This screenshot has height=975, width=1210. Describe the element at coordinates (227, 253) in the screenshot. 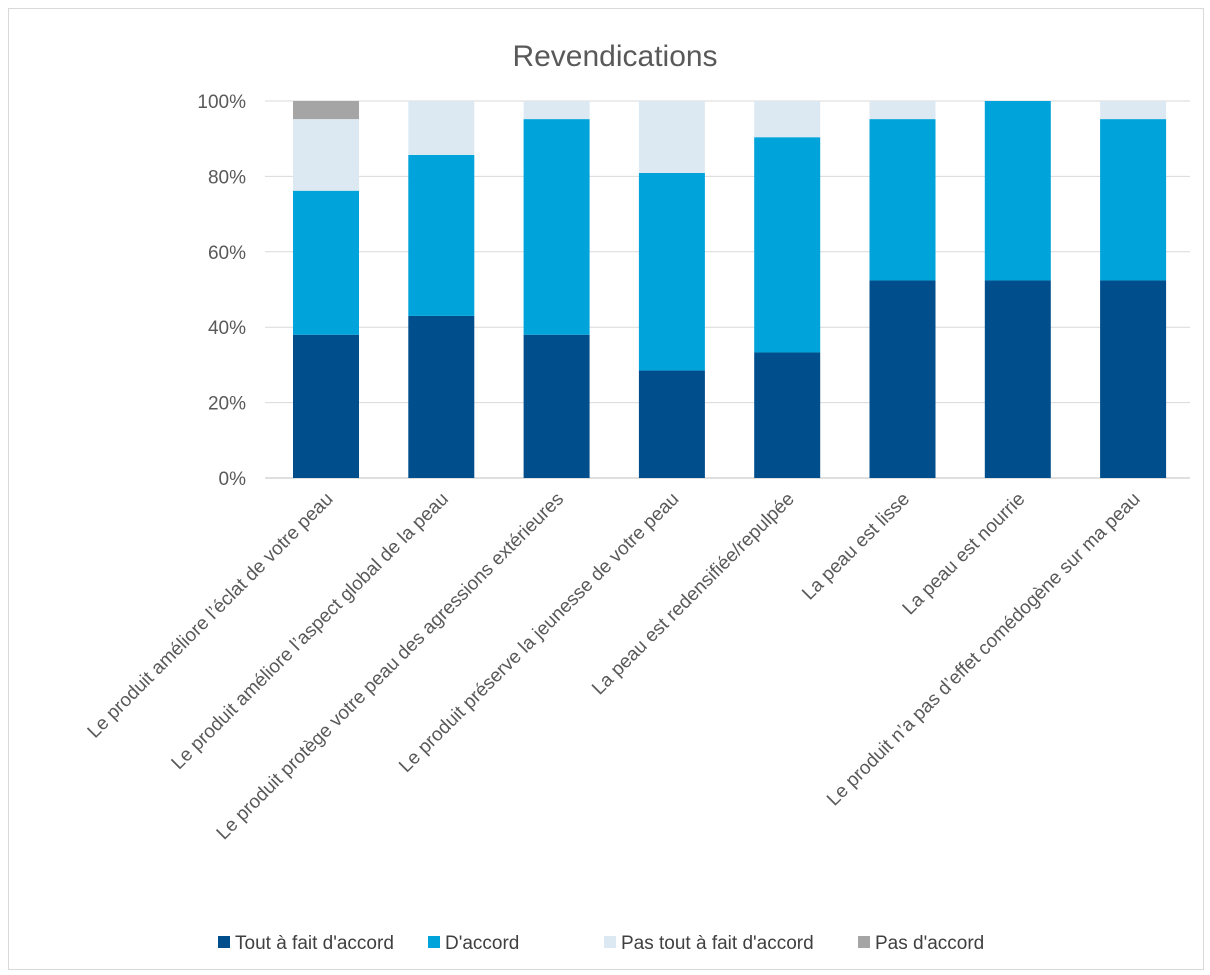

I see `y-tick-label: 60%` at that location.